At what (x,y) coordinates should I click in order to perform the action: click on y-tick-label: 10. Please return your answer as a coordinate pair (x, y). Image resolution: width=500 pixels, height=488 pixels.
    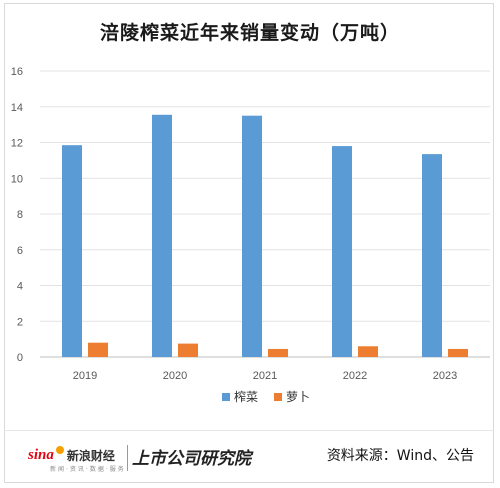
    Looking at the image, I should click on (17, 179).